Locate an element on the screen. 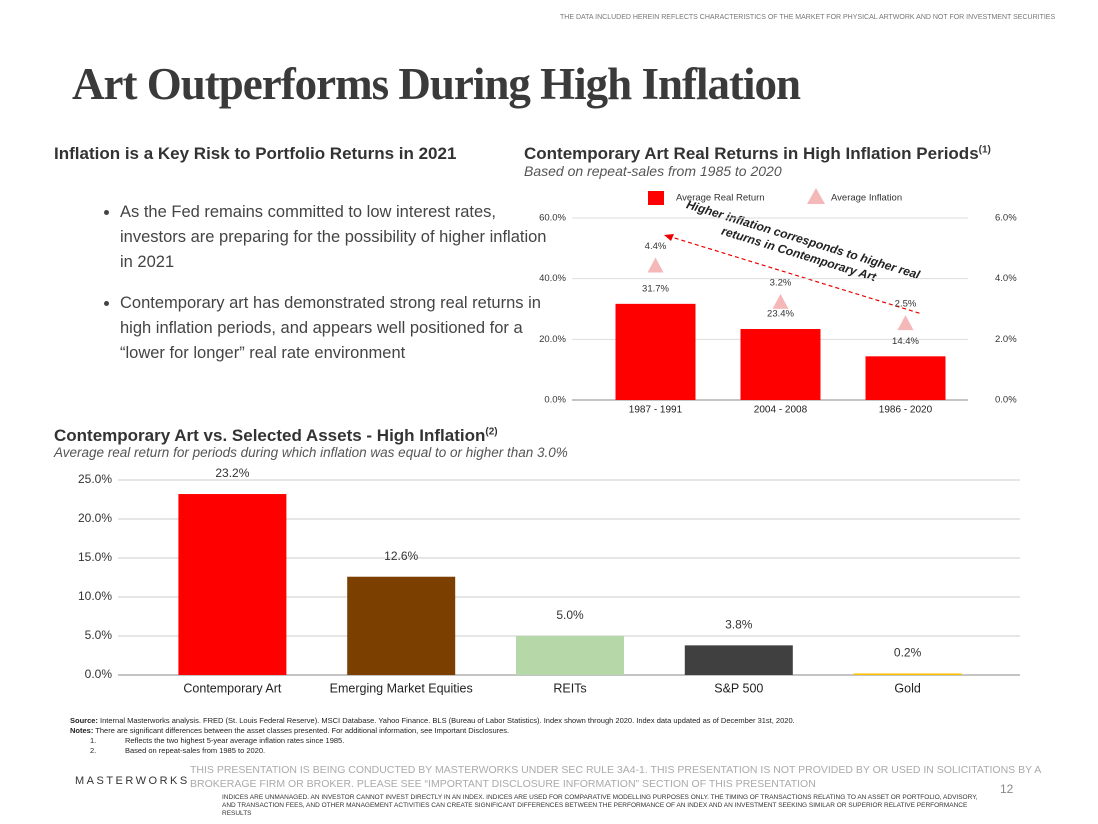 The width and height of the screenshot is (1098, 824). footnote-label: Source: is located at coordinates (84, 720).